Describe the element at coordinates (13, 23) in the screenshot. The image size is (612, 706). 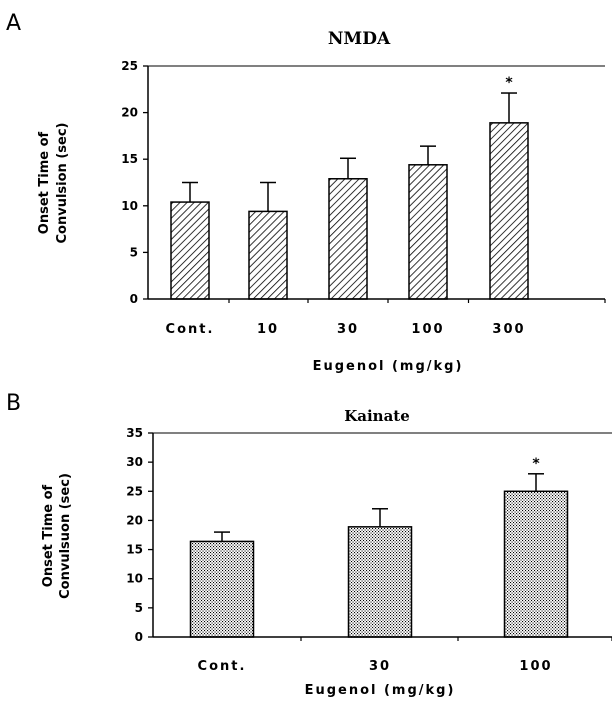
I see `panel-a-label: A` at that location.